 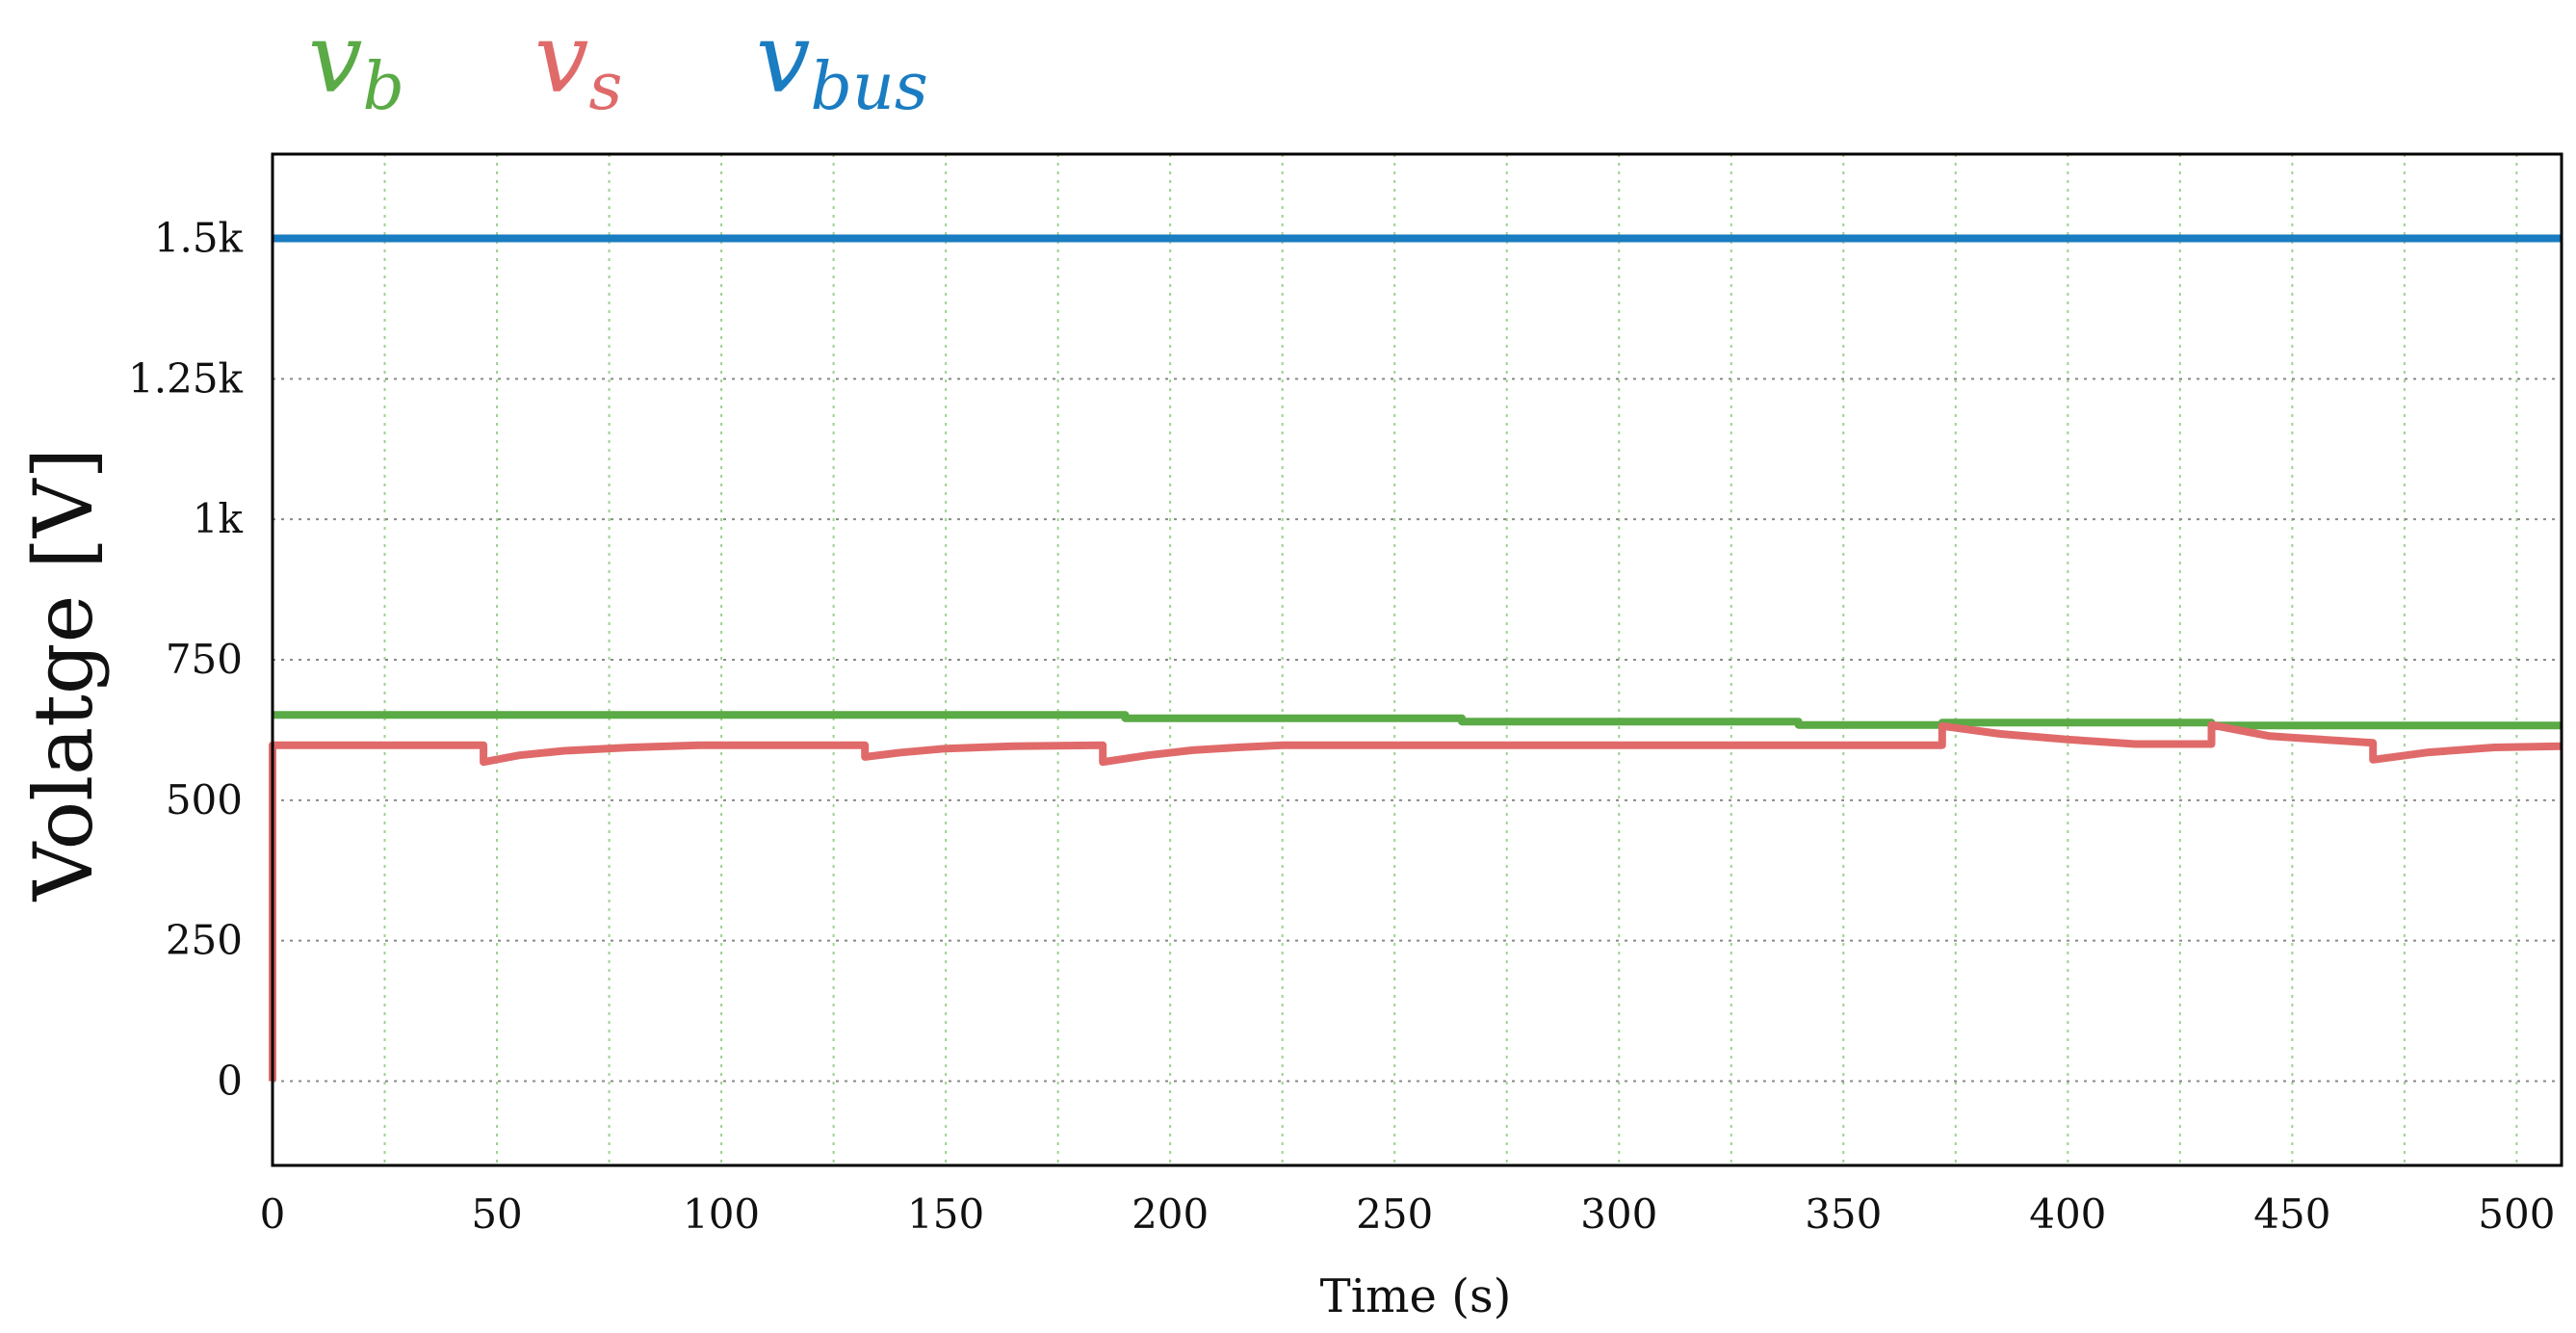 I want to click on x-tick-label: 450, so click(x=2291, y=1214).